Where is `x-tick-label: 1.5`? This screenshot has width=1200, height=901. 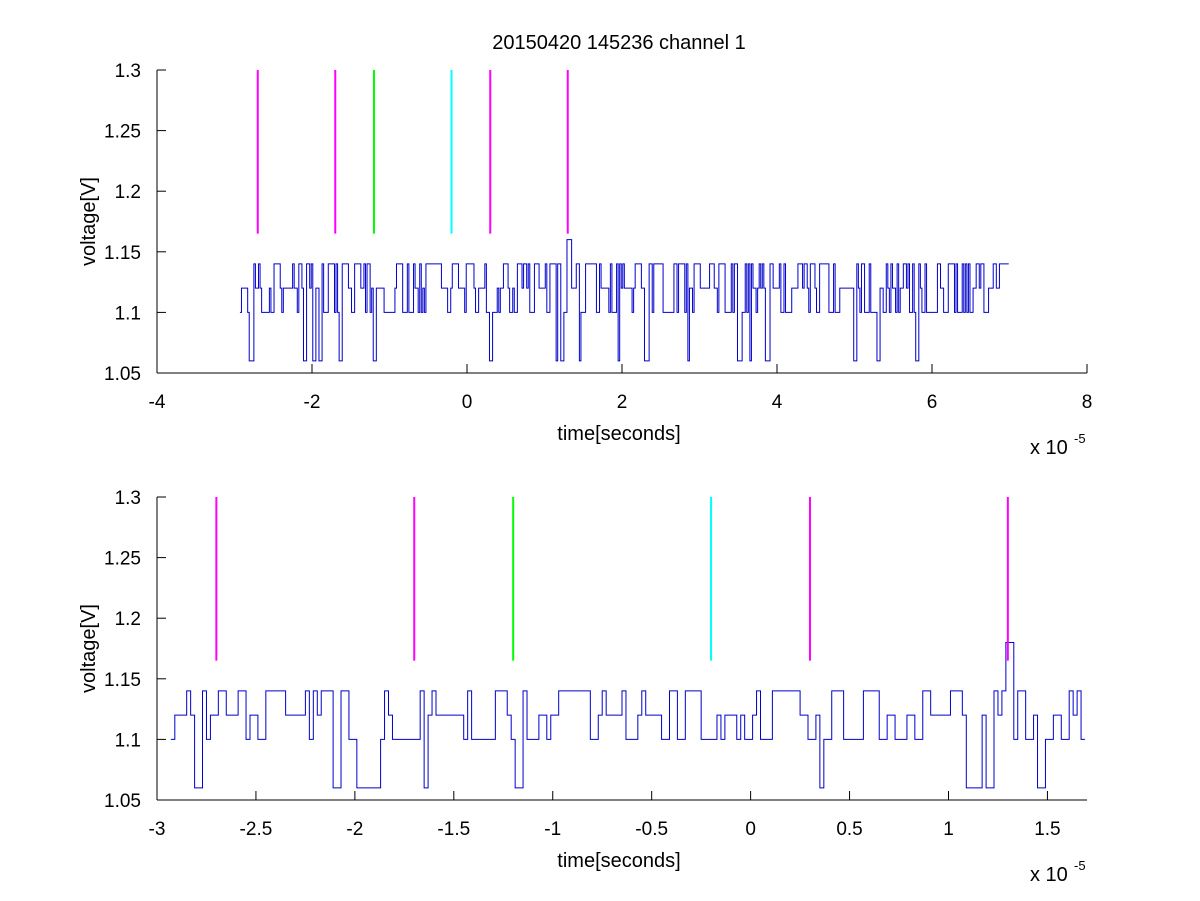 x-tick-label: 1.5 is located at coordinates (1047, 829).